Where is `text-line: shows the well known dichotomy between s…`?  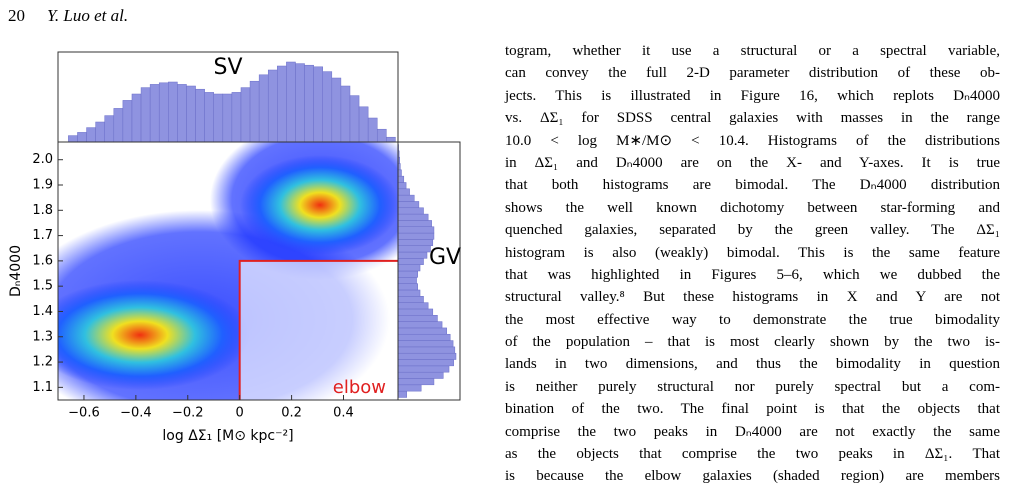 text-line: shows the well known dichotomy between s… is located at coordinates (752, 207).